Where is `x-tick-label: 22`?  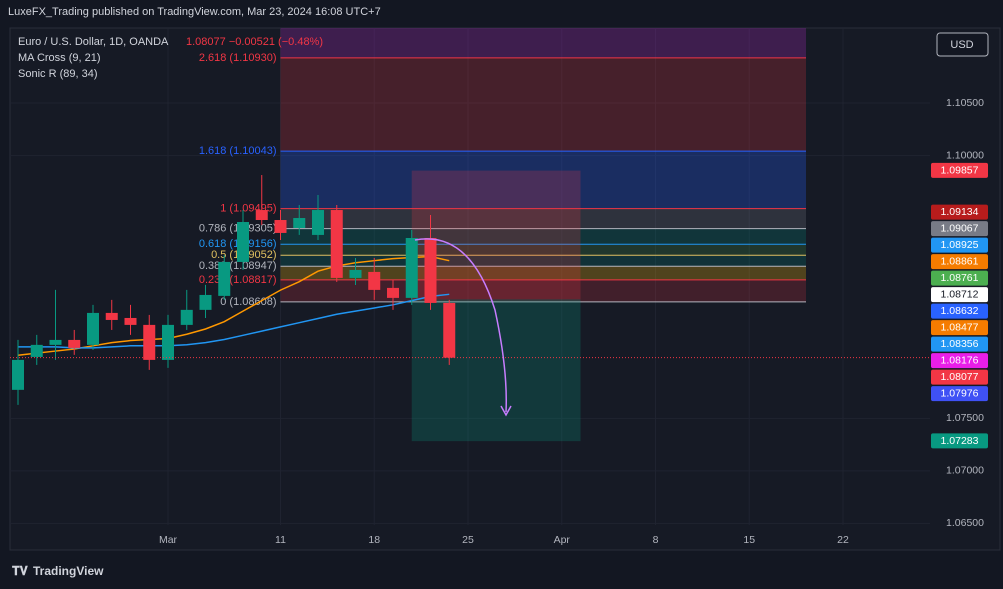 x-tick-label: 22 is located at coordinates (843, 540).